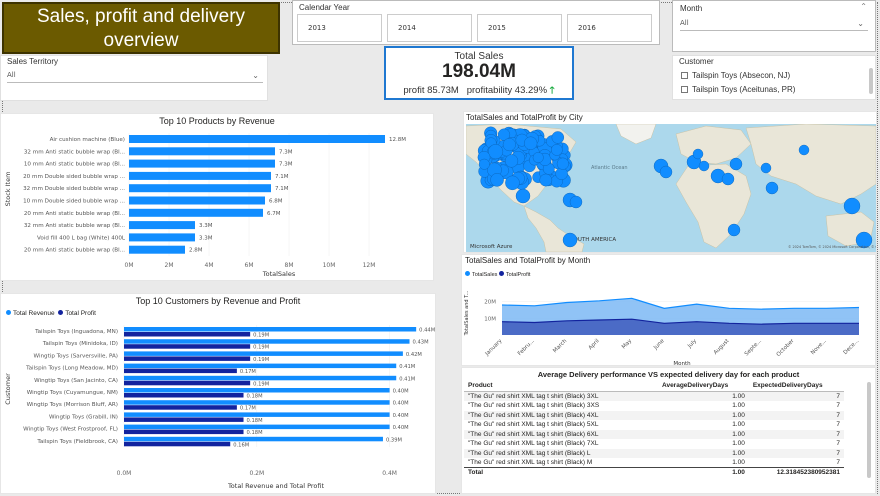 This screenshot has width=880, height=496. What do you see at coordinates (609, 28) in the screenshot?
I see `year-2016-button: 2016` at bounding box center [609, 28].